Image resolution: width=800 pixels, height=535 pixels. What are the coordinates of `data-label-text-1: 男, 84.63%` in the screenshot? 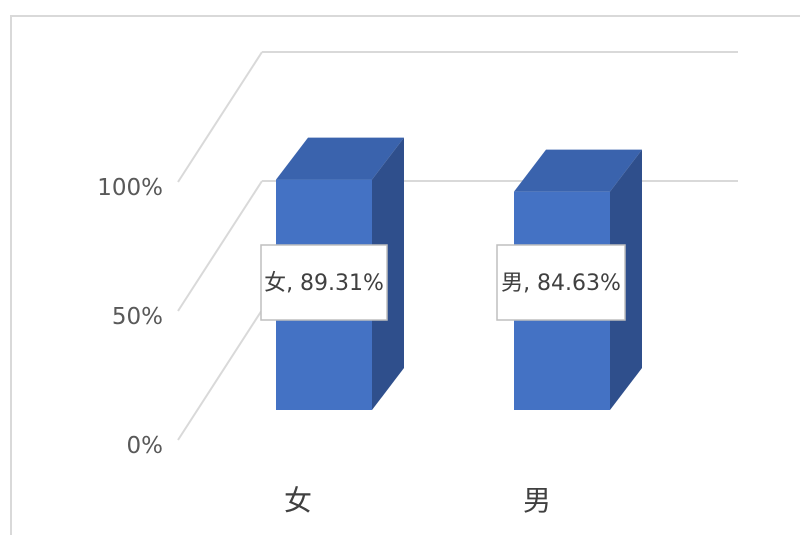 It's located at (561, 283).